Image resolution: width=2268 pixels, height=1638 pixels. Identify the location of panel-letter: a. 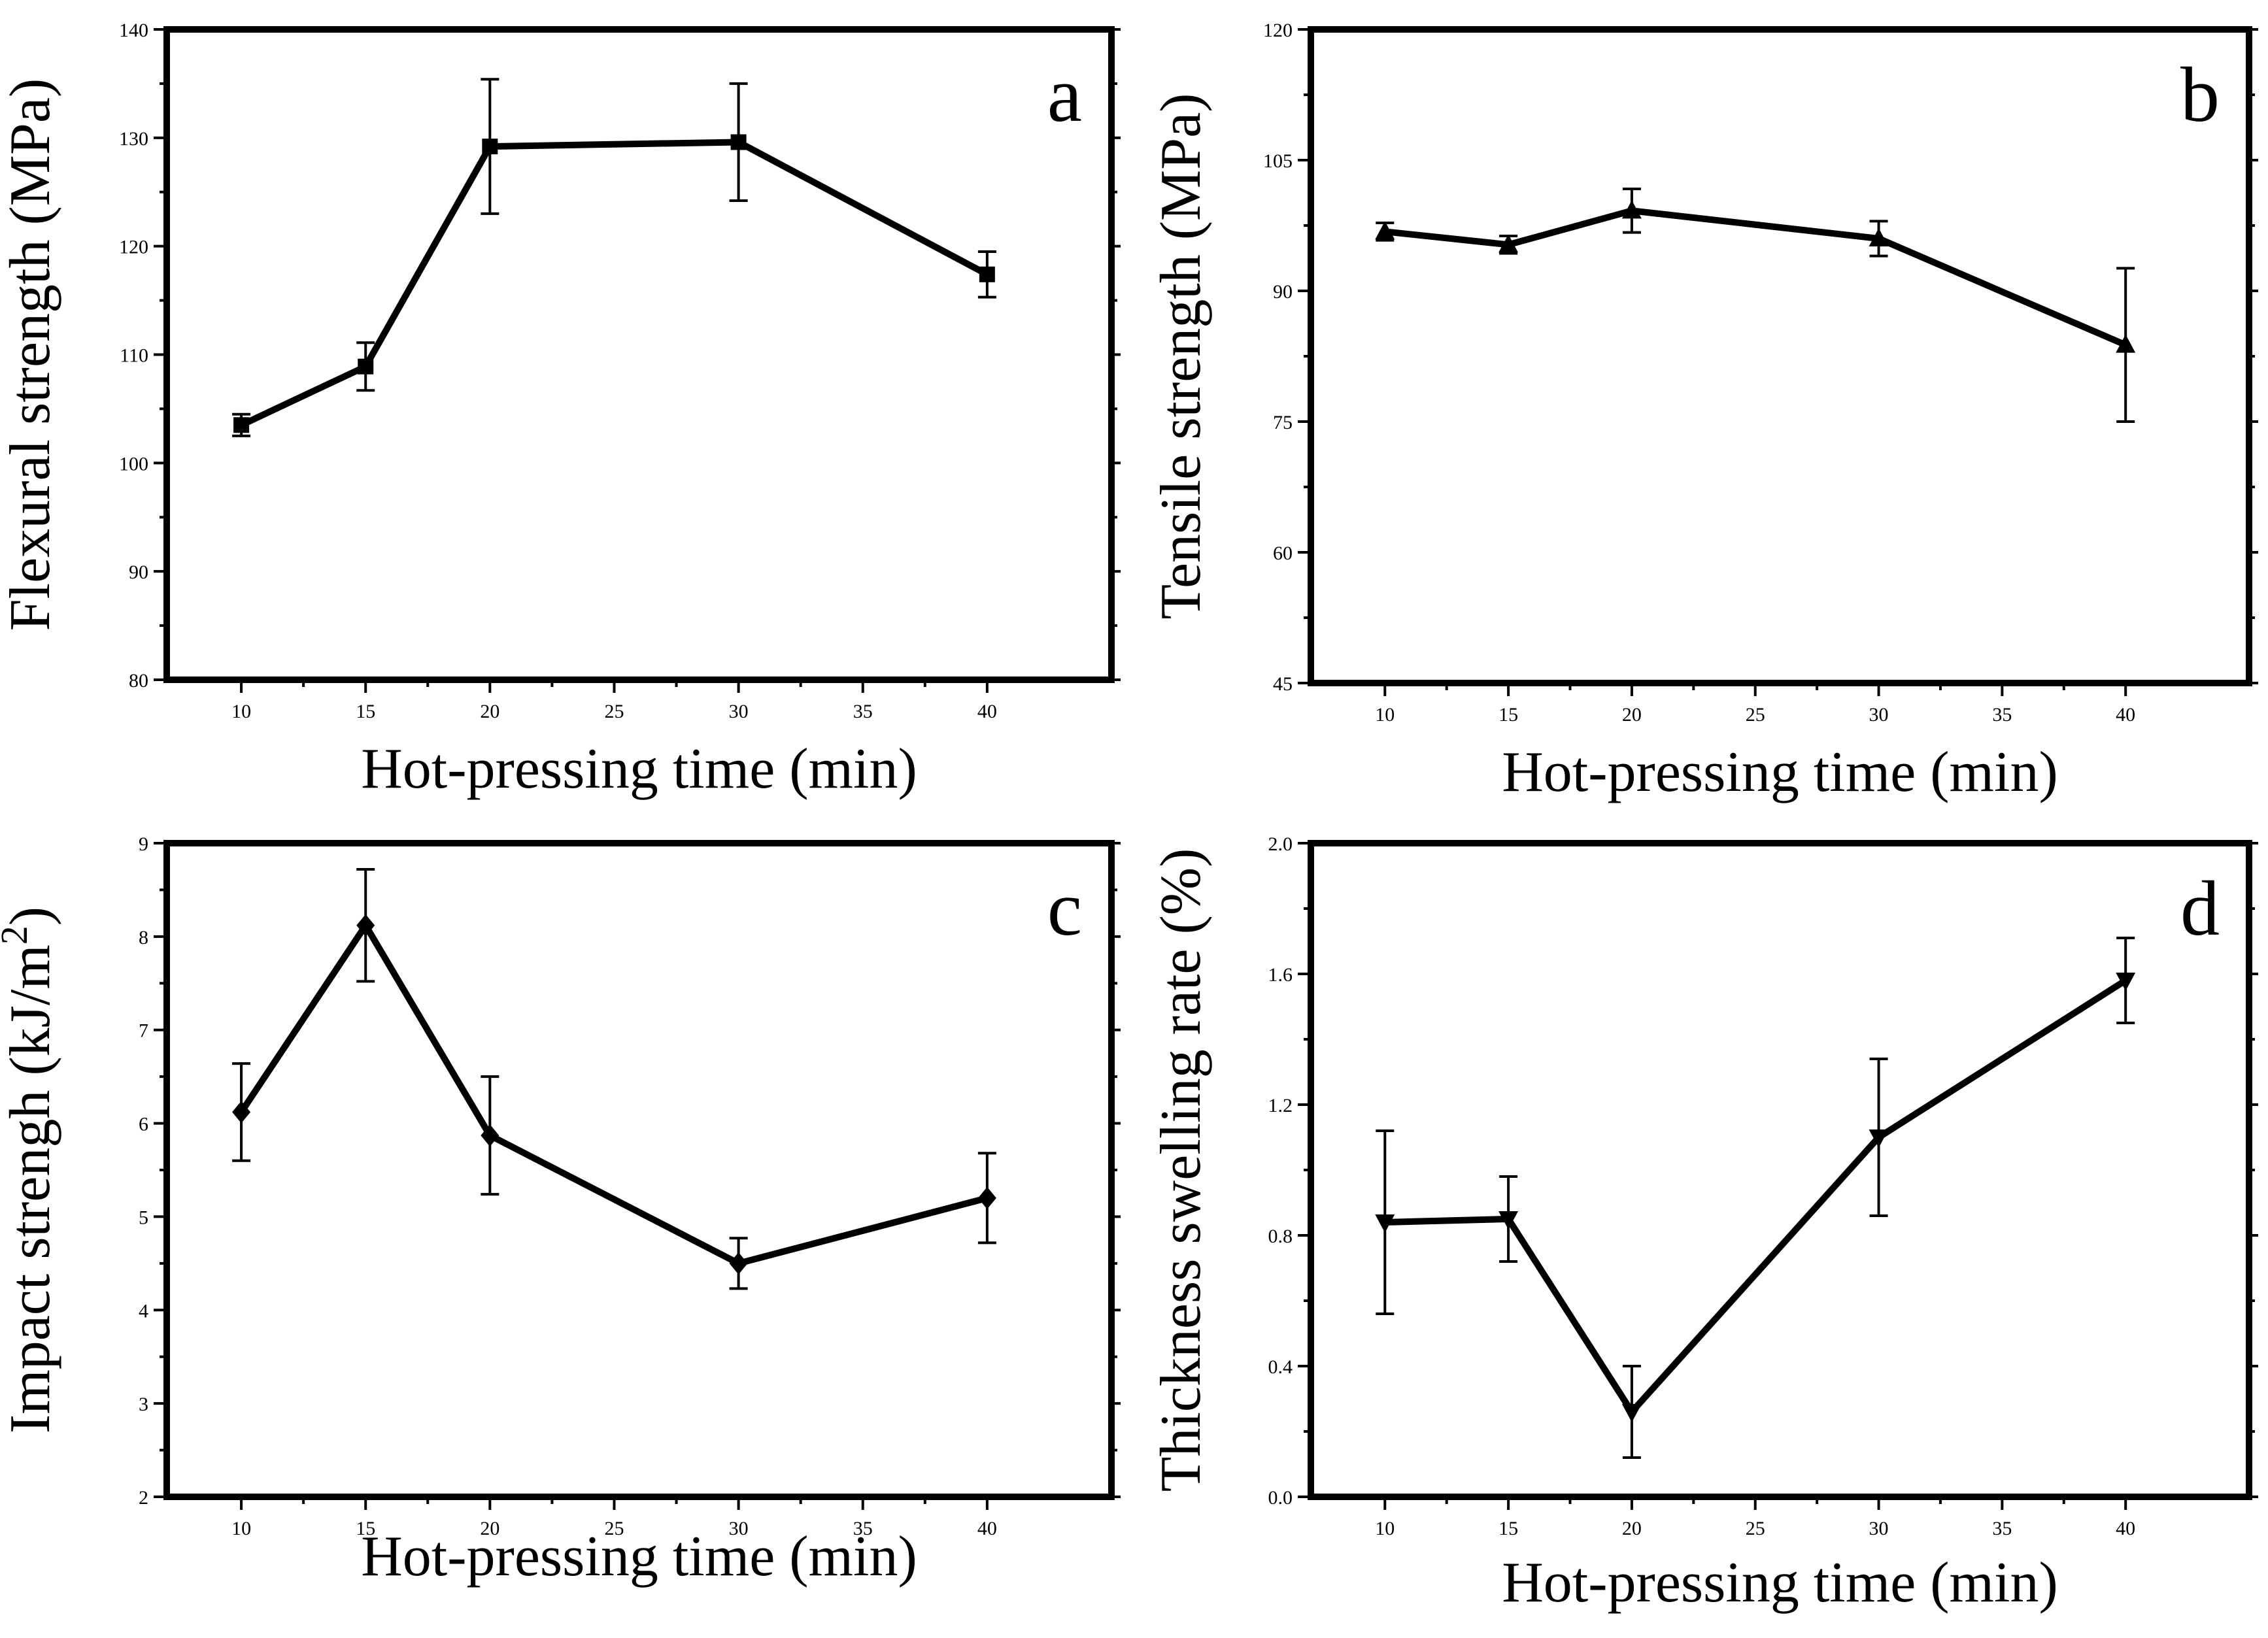
(1065, 94).